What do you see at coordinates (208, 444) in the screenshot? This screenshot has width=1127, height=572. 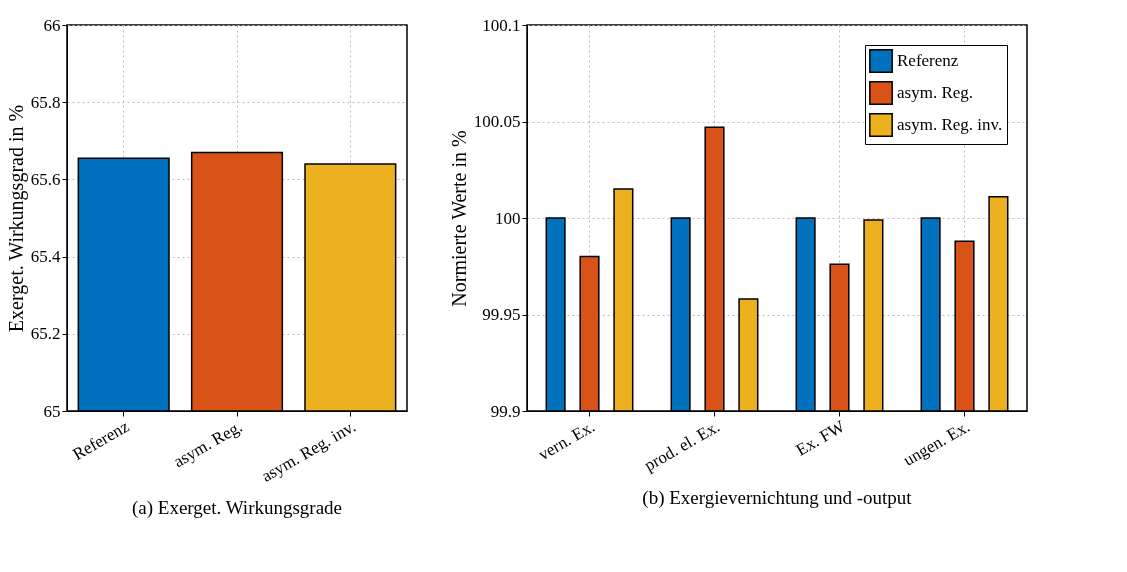 I see `x-tick-label: asym. Reg.` at bounding box center [208, 444].